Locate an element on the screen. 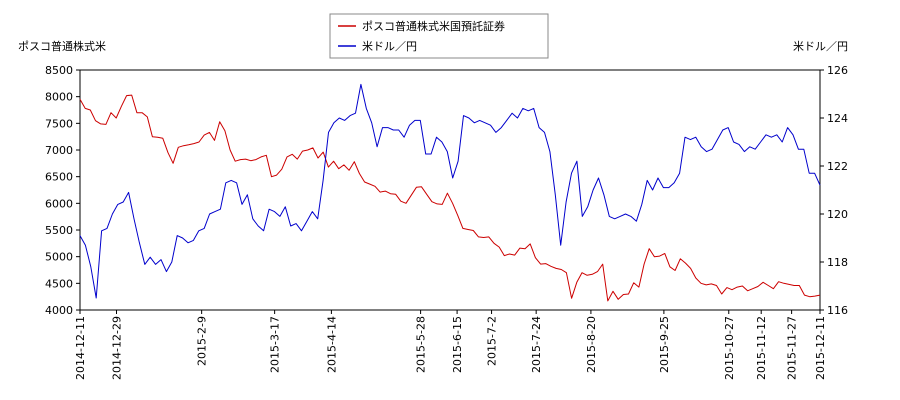 The height and width of the screenshot is (400, 900). x-tick-label: 2014-12-29 is located at coordinates (116, 348).